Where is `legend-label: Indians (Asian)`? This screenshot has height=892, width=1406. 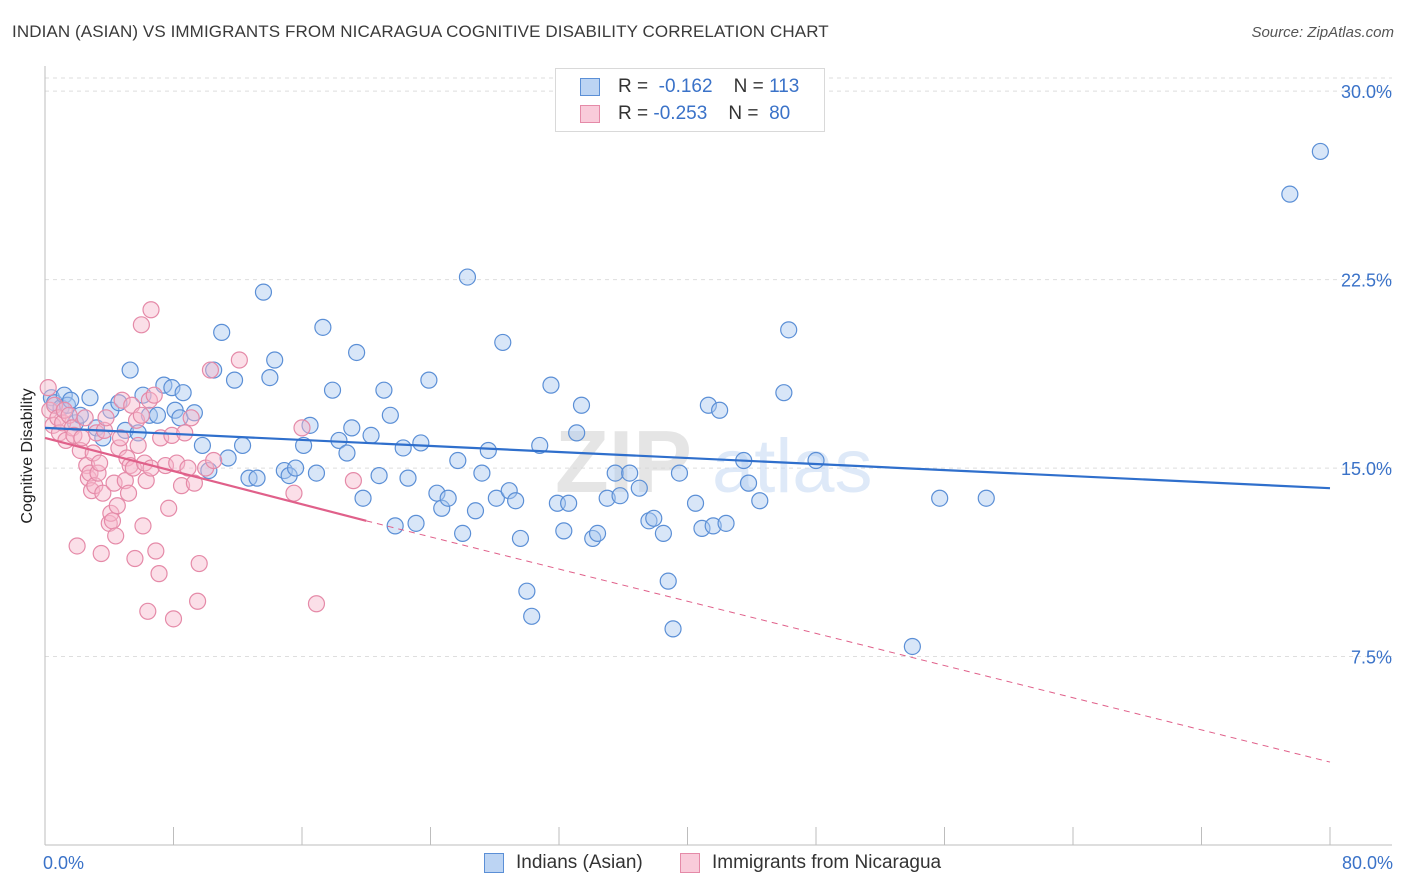 legend-label: Indians (Asian) is located at coordinates (579, 862).